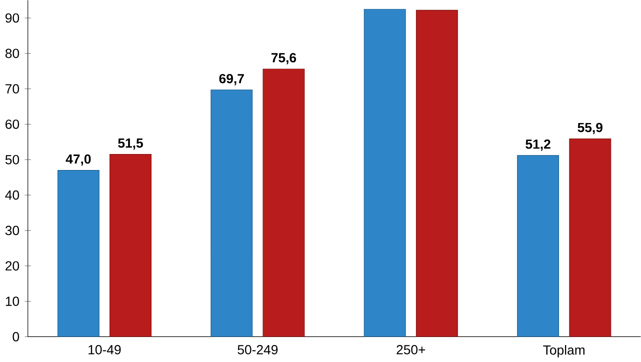 Image resolution: width=641 pixels, height=362 pixels. I want to click on y-tick-label: 10, so click(13, 301).